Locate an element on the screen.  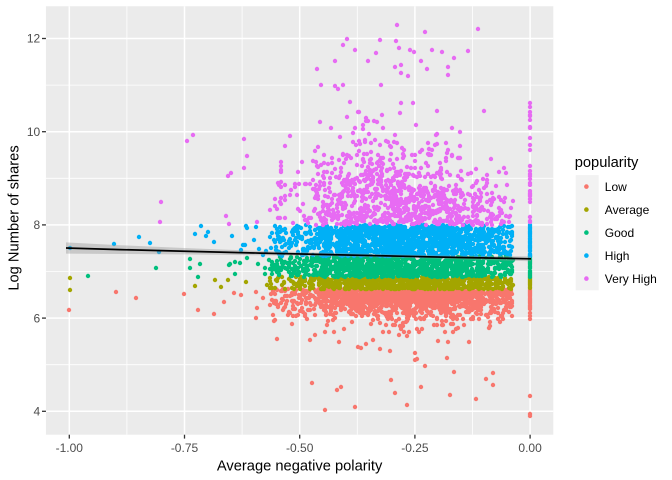
svg-text: -0.25 is located at coordinates (415, 448).